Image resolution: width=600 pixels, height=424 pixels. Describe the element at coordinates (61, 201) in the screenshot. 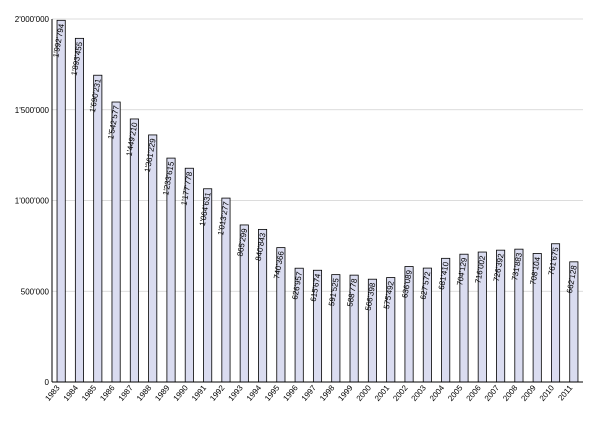

I see `bar-1983` at that location.